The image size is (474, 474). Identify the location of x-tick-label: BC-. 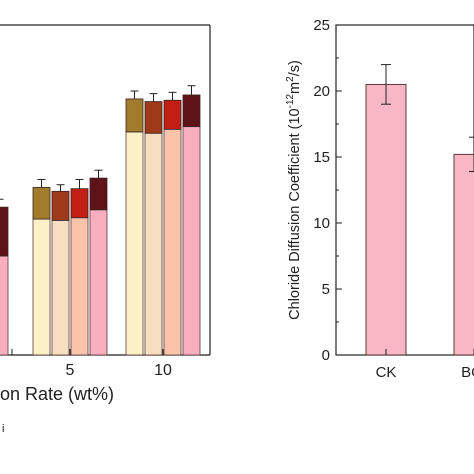
(467, 372).